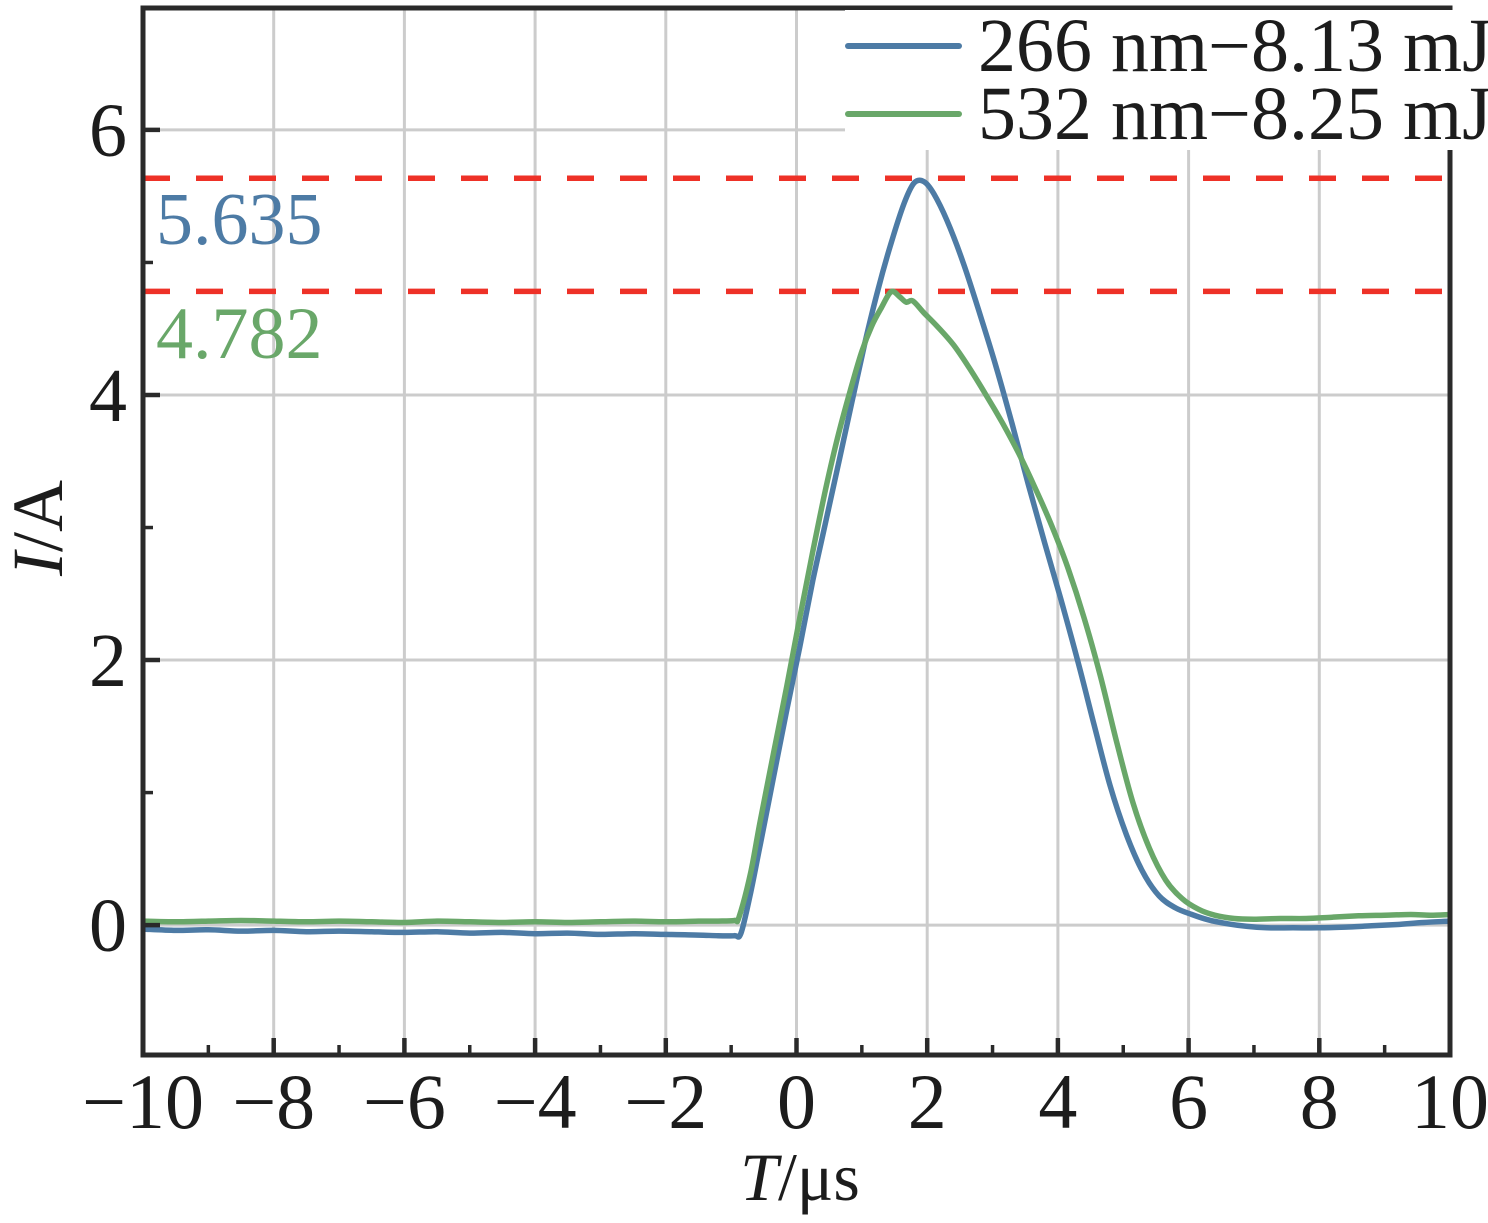  I want to click on x-tick-label: 2, so click(927, 1101).